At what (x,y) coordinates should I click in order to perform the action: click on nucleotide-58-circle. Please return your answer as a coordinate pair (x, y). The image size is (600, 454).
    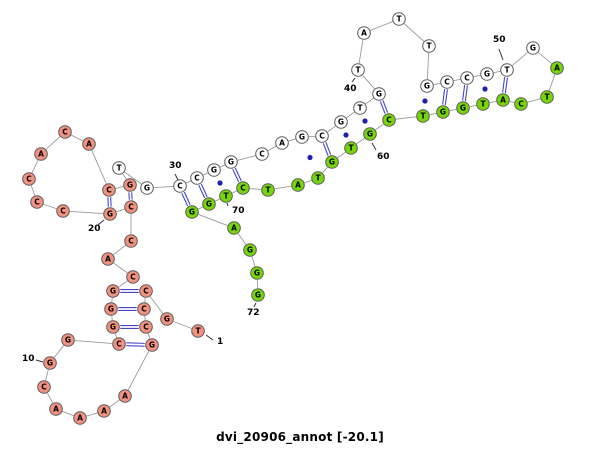
    Looking at the image, I should click on (483, 104).